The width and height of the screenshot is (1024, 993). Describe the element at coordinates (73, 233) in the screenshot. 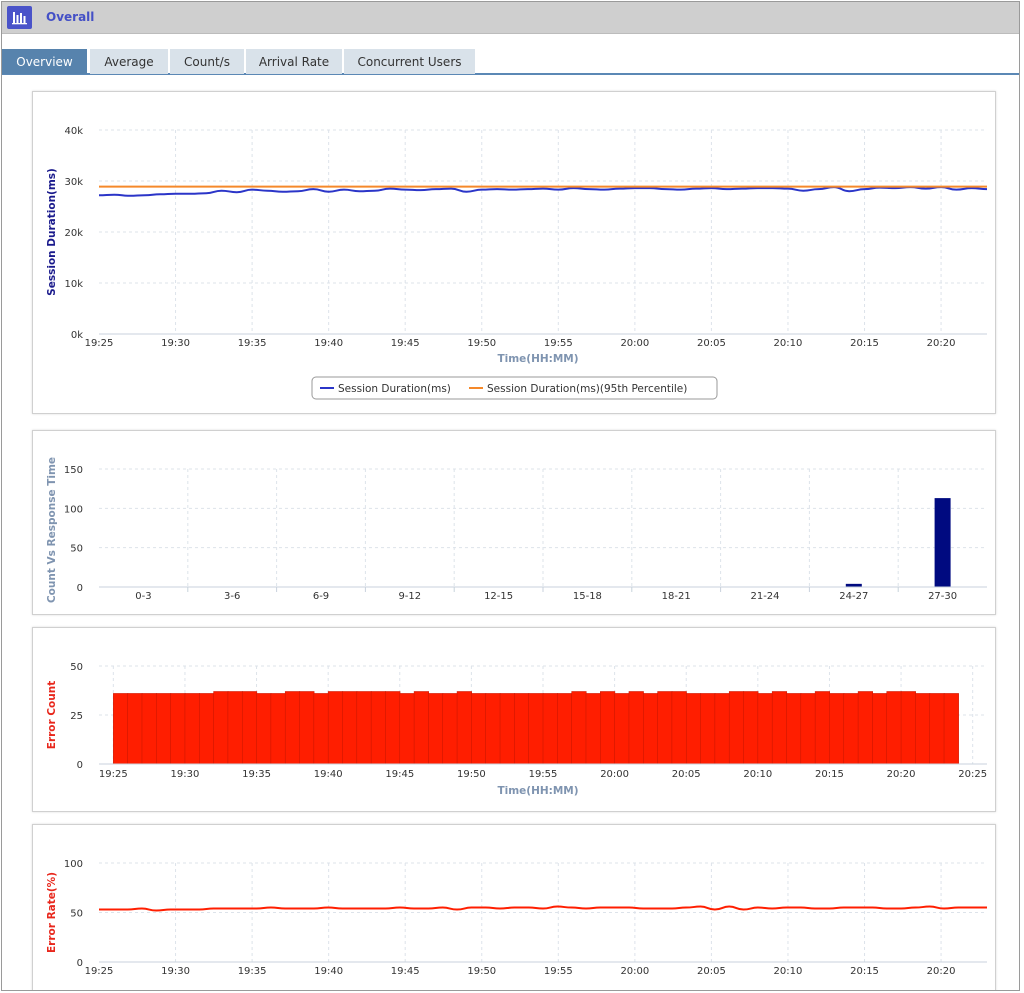

I see `y-tick-label: 20k` at that location.